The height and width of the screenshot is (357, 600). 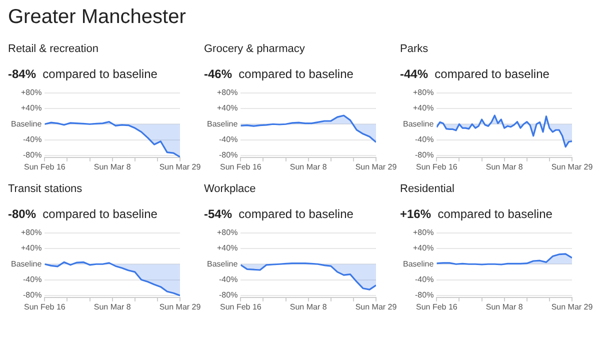 What do you see at coordinates (279, 214) in the screenshot?
I see `chart-subtitle: -54% compared to baseline` at bounding box center [279, 214].